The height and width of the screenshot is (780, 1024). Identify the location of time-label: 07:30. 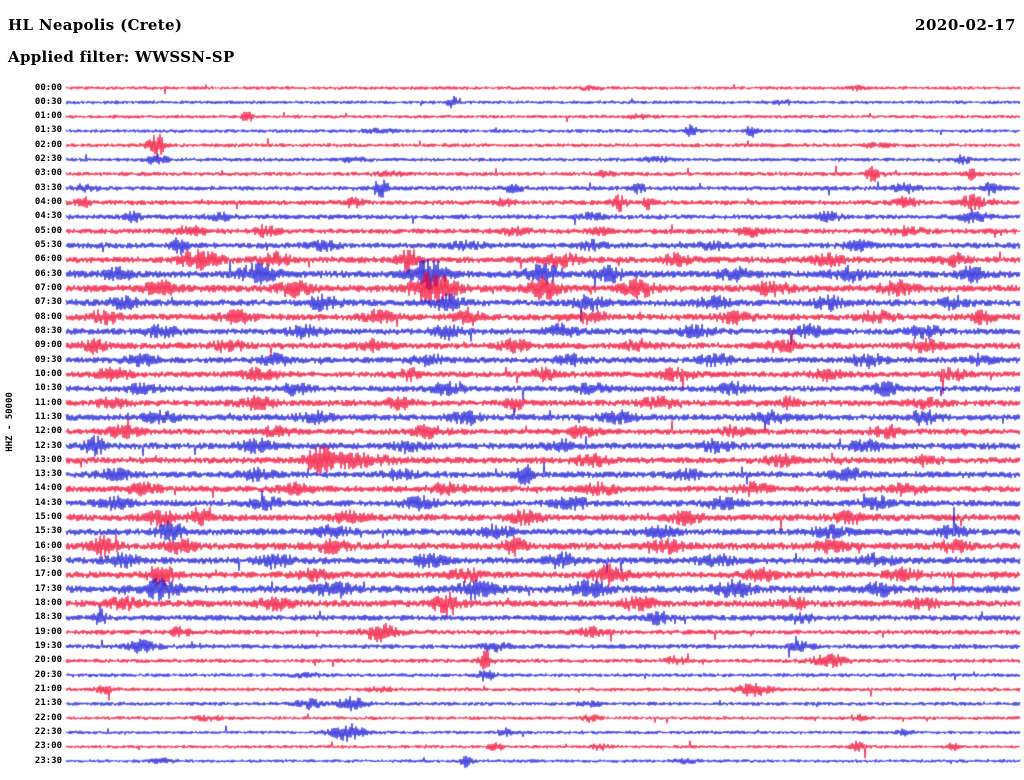
(48, 302).